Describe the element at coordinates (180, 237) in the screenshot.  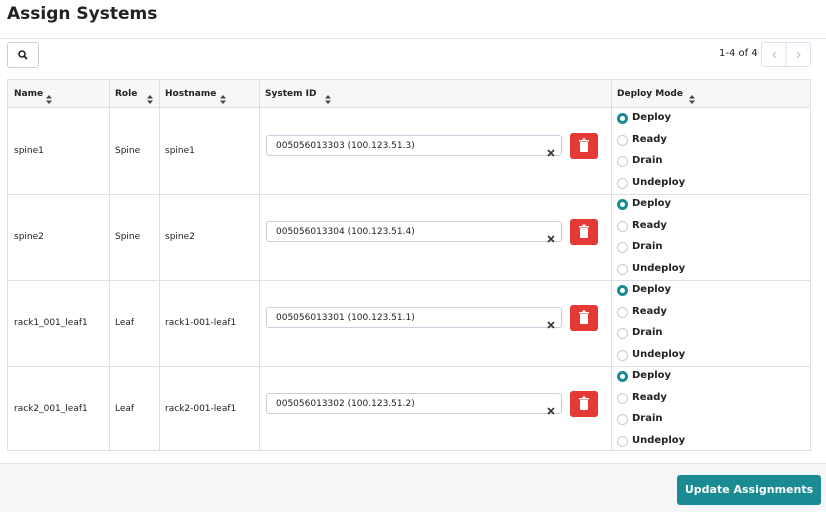
I see `cell-hostname: spine2` at that location.